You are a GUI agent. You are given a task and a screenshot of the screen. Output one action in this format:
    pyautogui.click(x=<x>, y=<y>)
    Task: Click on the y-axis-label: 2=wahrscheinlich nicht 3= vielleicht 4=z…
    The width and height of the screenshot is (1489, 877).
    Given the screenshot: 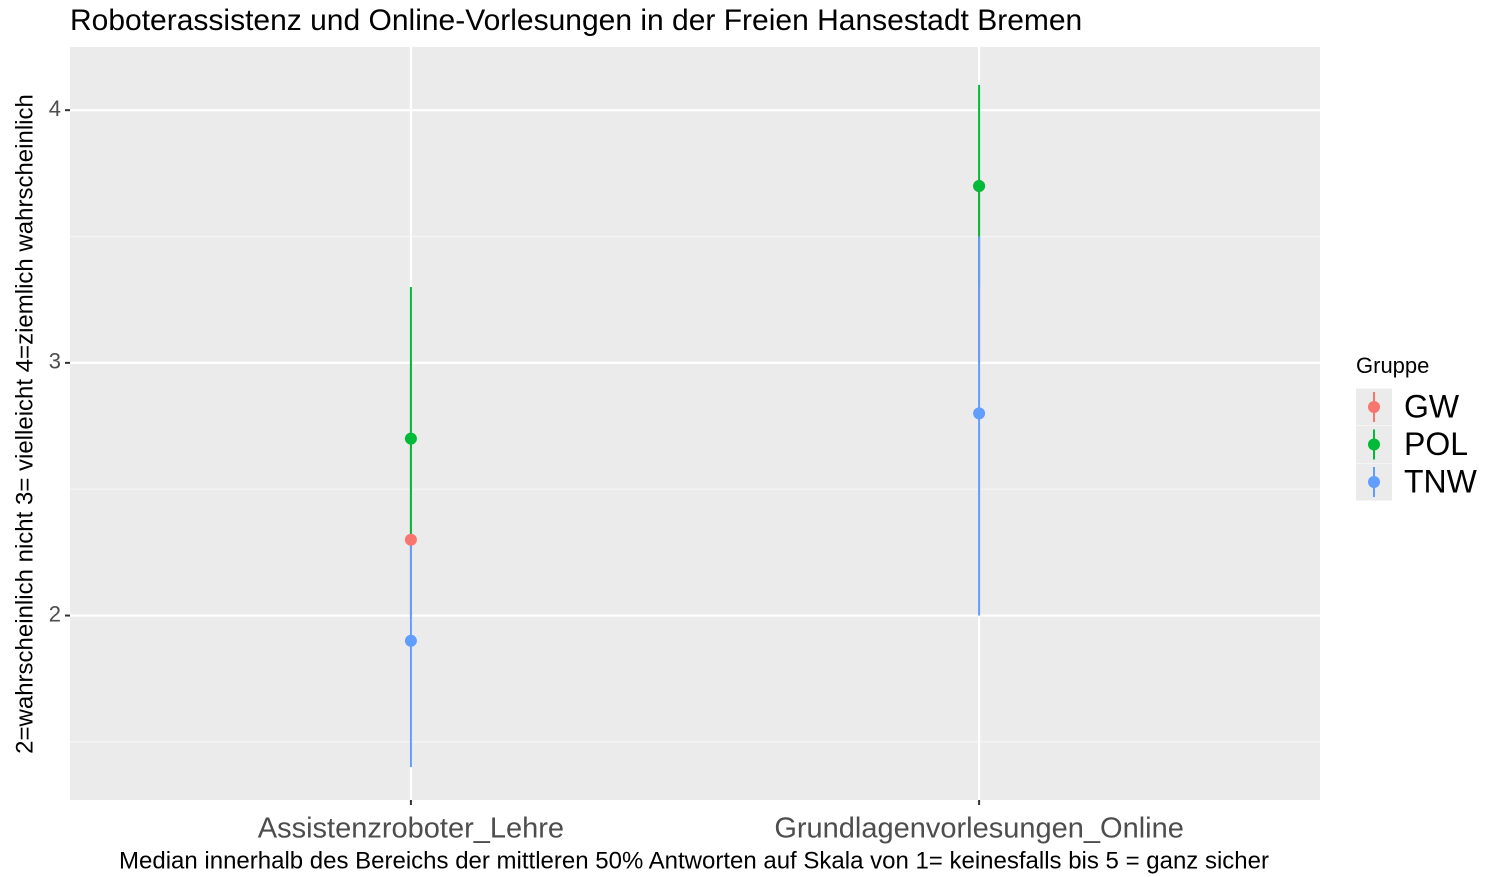 What is the action you would take?
    pyautogui.click(x=24, y=424)
    